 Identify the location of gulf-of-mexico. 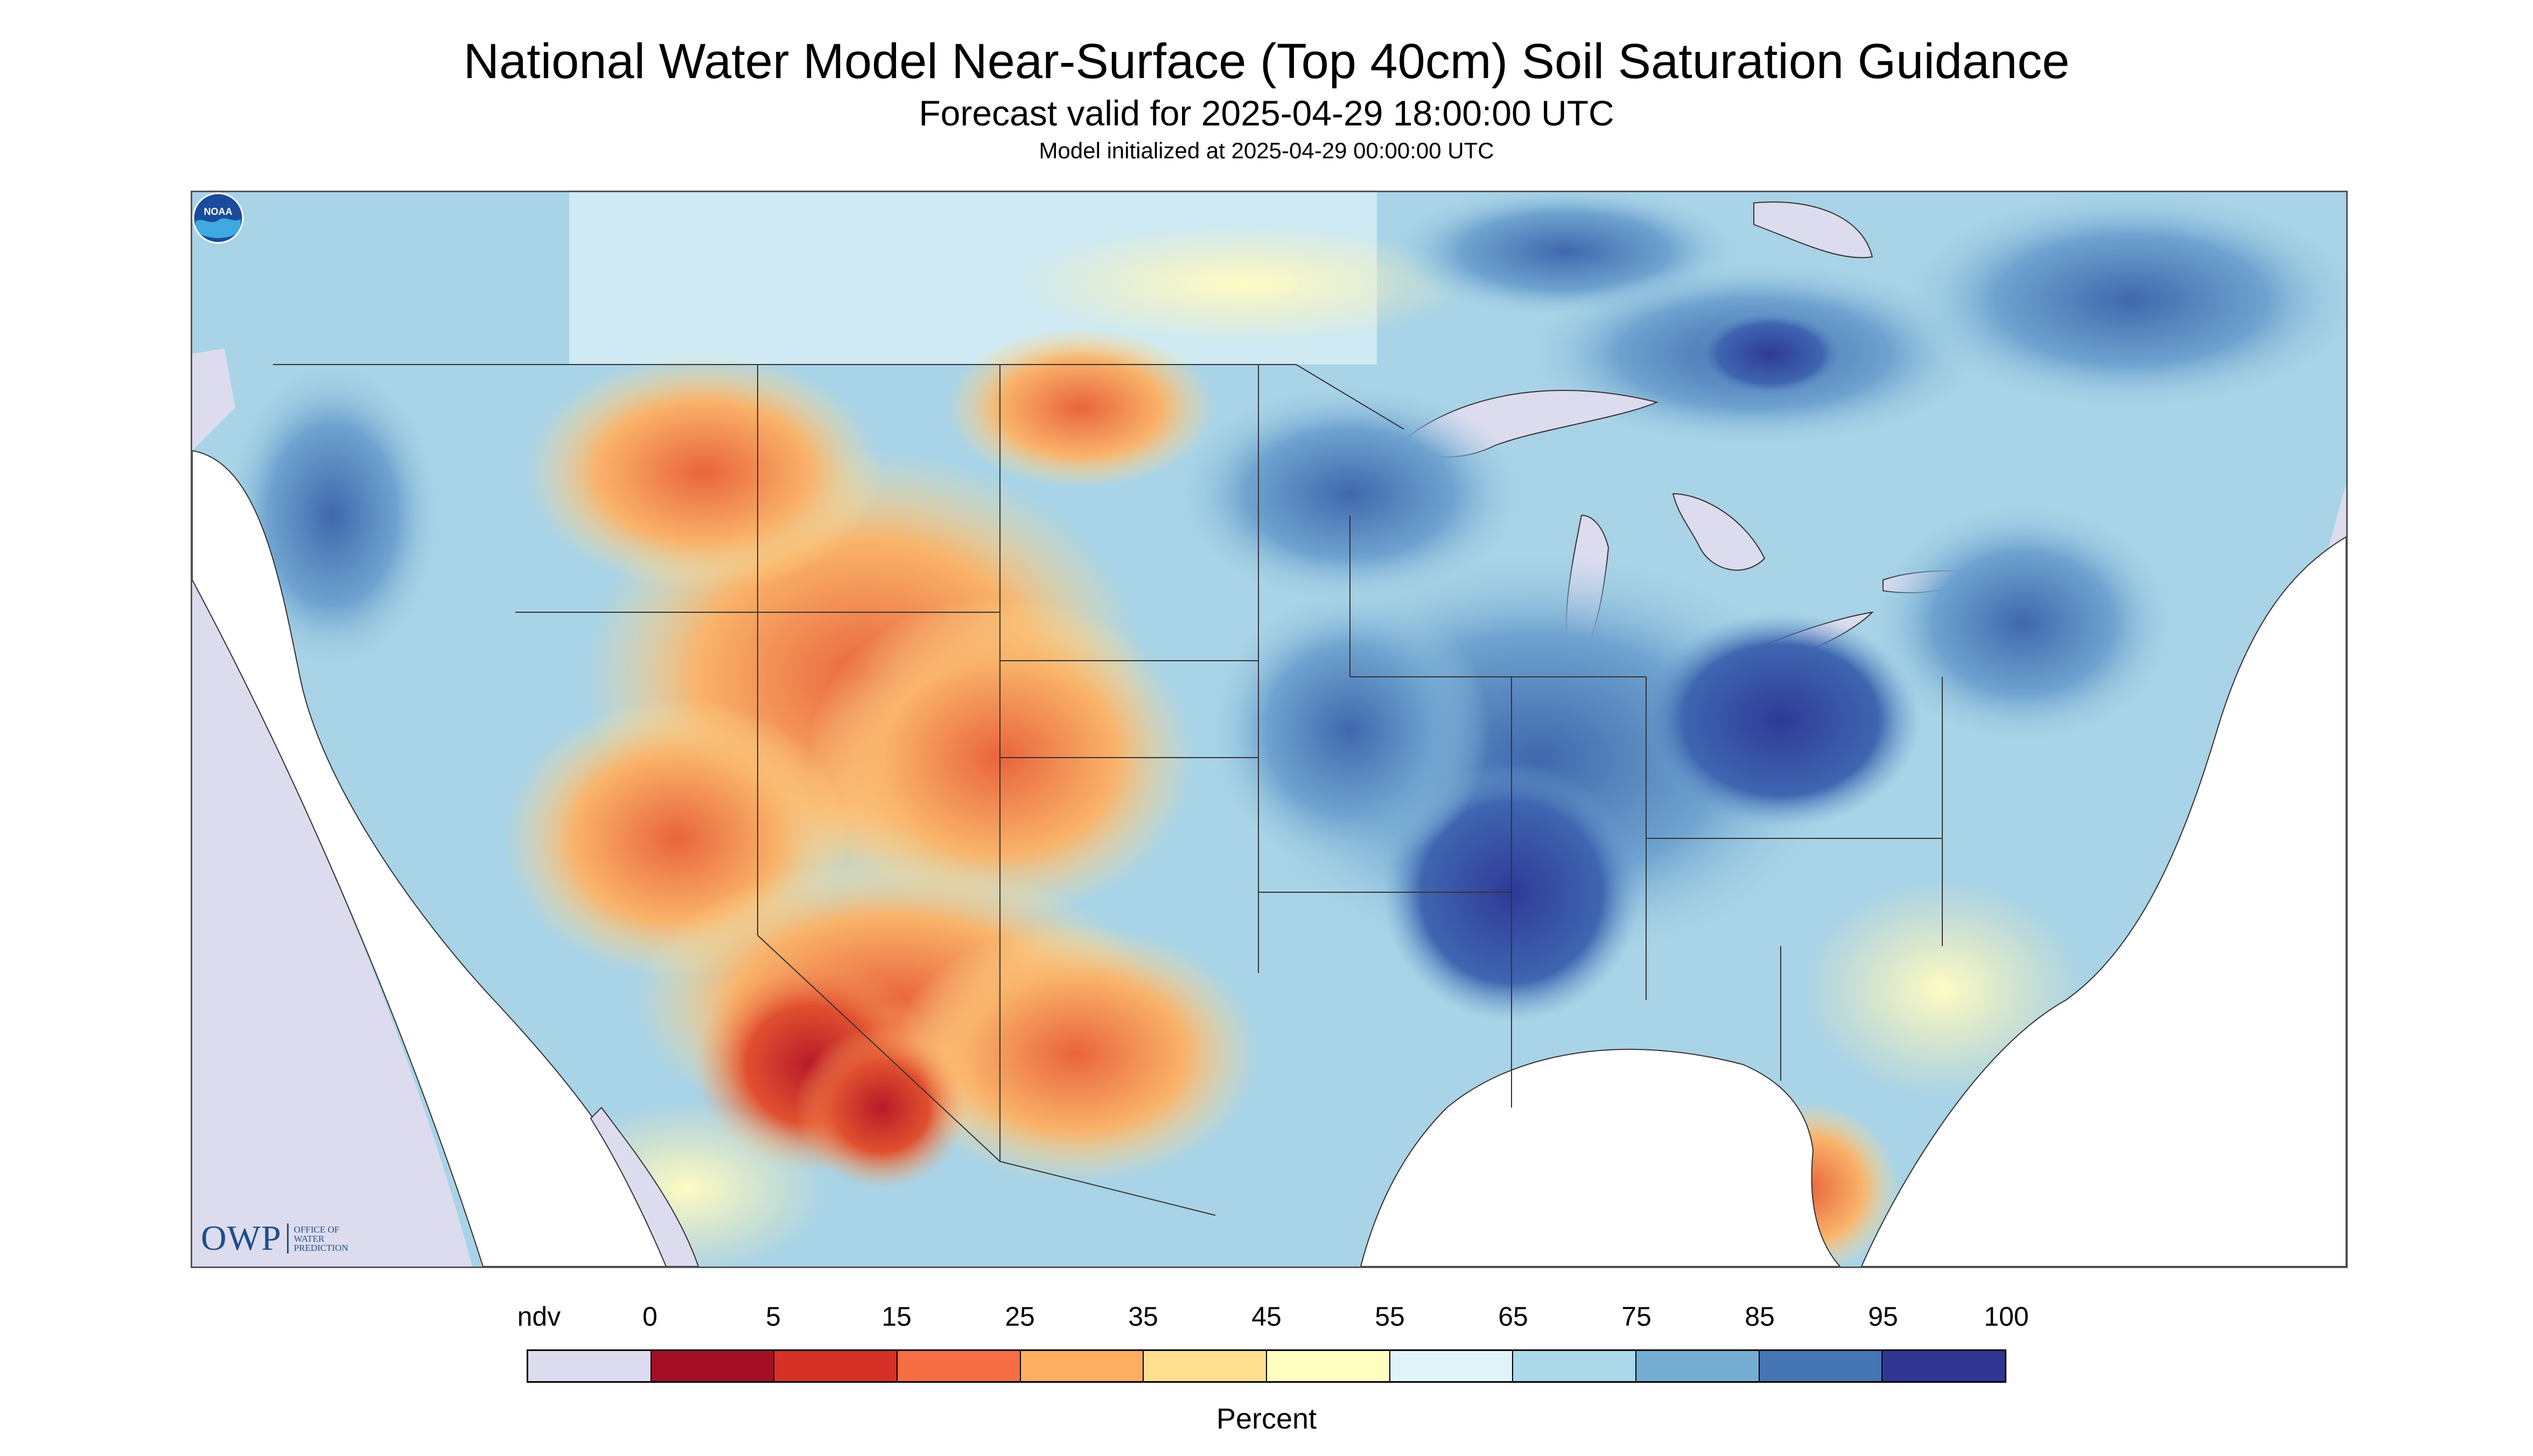
(1601, 1157).